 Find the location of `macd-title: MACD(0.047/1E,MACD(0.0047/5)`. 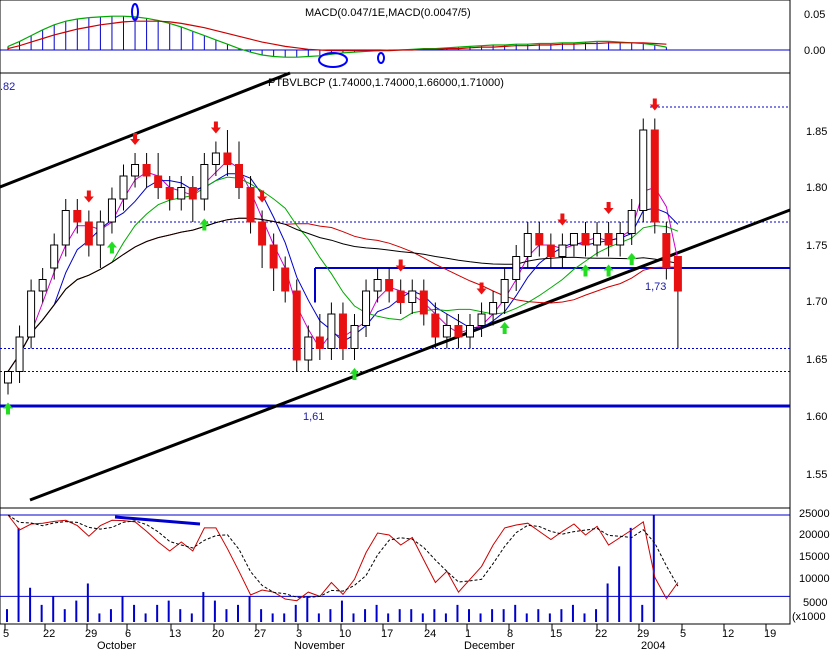

macd-title: MACD(0.047/1E,MACD(0.0047/5) is located at coordinates (388, 13).